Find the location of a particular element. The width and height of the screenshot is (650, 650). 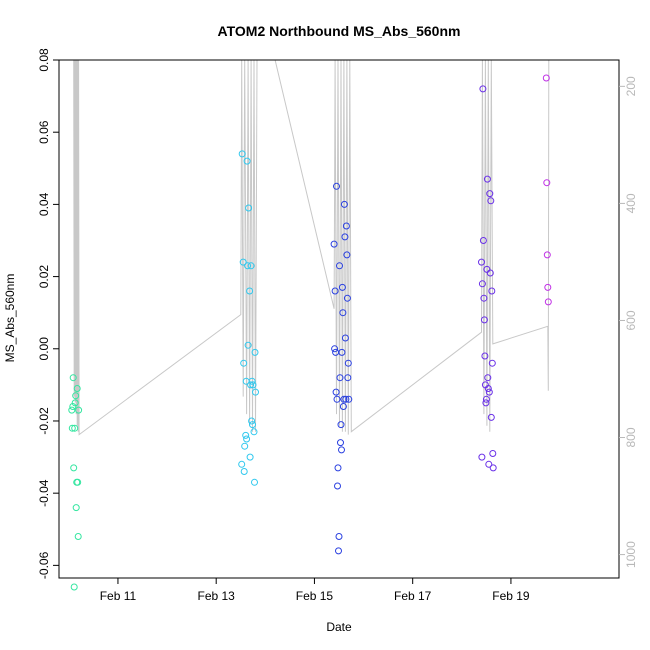

right-tick-label: 600 is located at coordinates (631, 320).